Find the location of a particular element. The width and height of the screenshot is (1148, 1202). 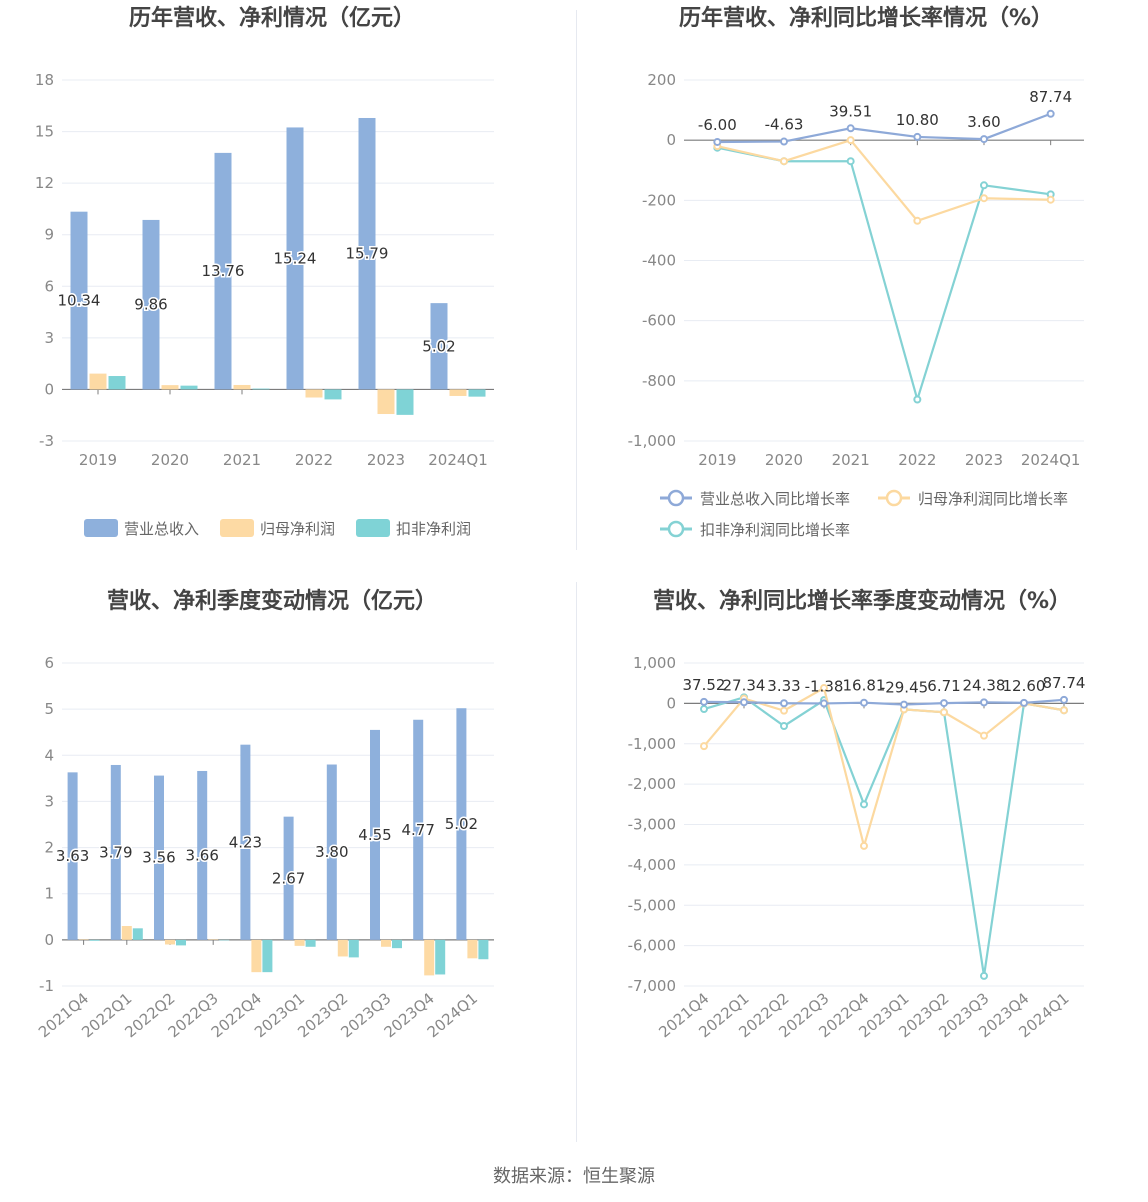

chart-title: 历年营收、净利情况（亿元） is located at coordinates (272, 18).